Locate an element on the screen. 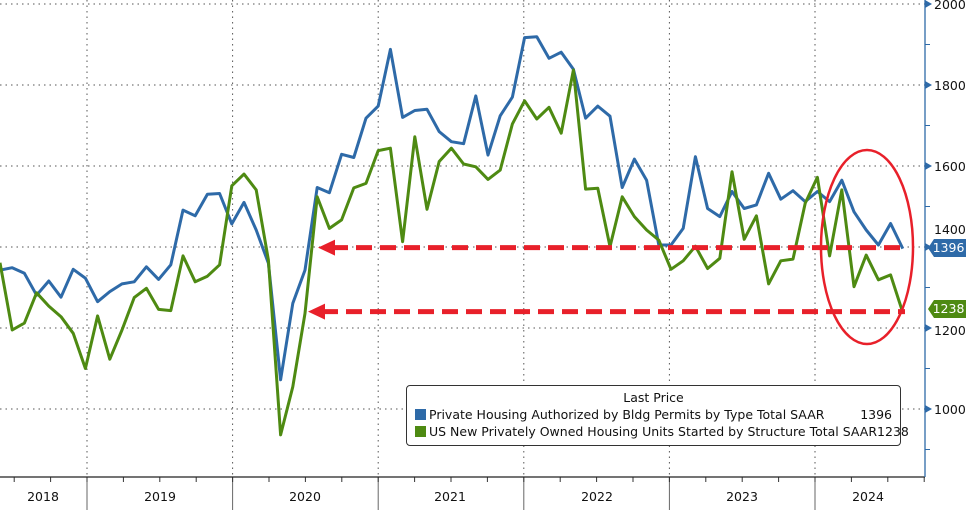 Image resolution: width=966 pixels, height=510 pixels. legend-title: Last Price is located at coordinates (653, 397).